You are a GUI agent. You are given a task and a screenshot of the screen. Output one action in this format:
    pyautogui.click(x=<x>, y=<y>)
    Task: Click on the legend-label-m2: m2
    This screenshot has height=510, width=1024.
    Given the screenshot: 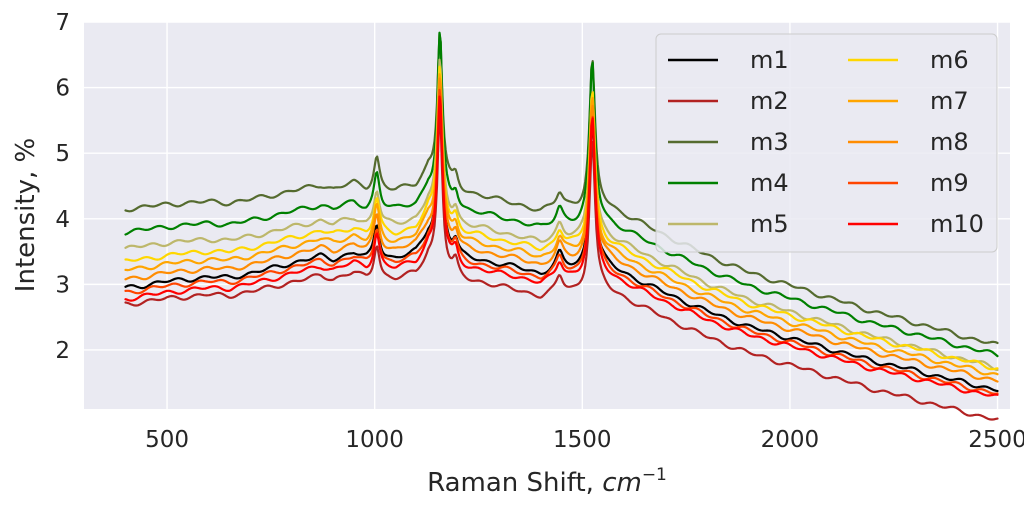 What is the action you would take?
    pyautogui.click(x=769, y=101)
    